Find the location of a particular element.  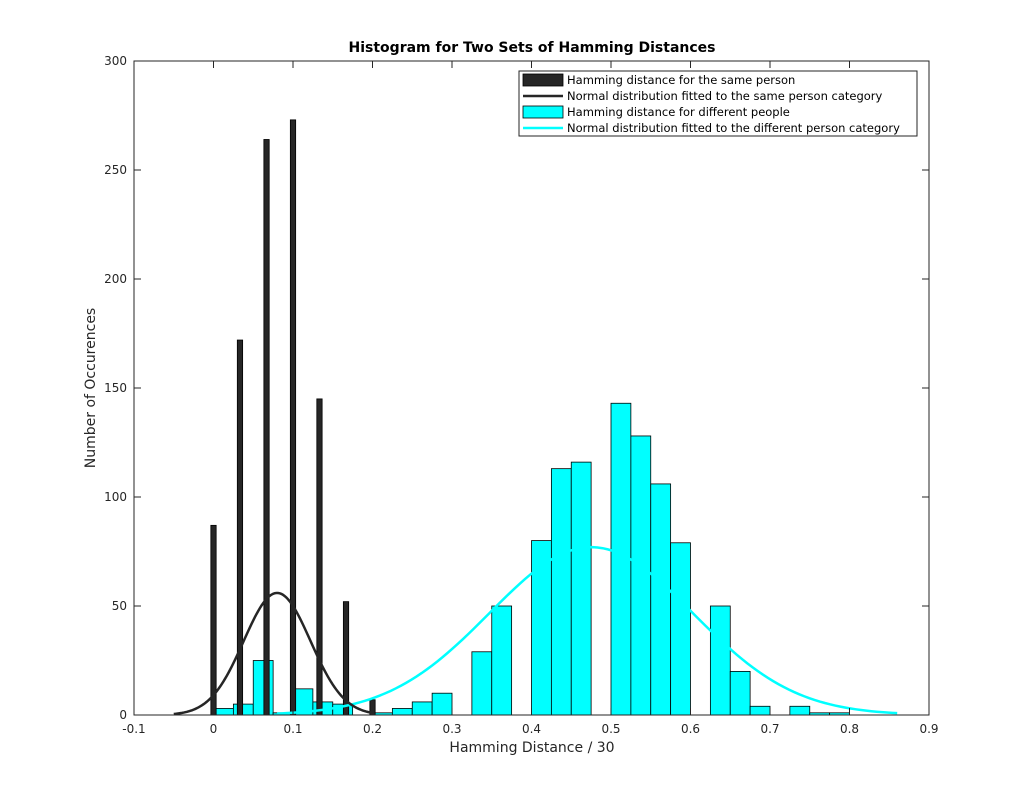

y-tick-label: 50 is located at coordinates (119, 606).